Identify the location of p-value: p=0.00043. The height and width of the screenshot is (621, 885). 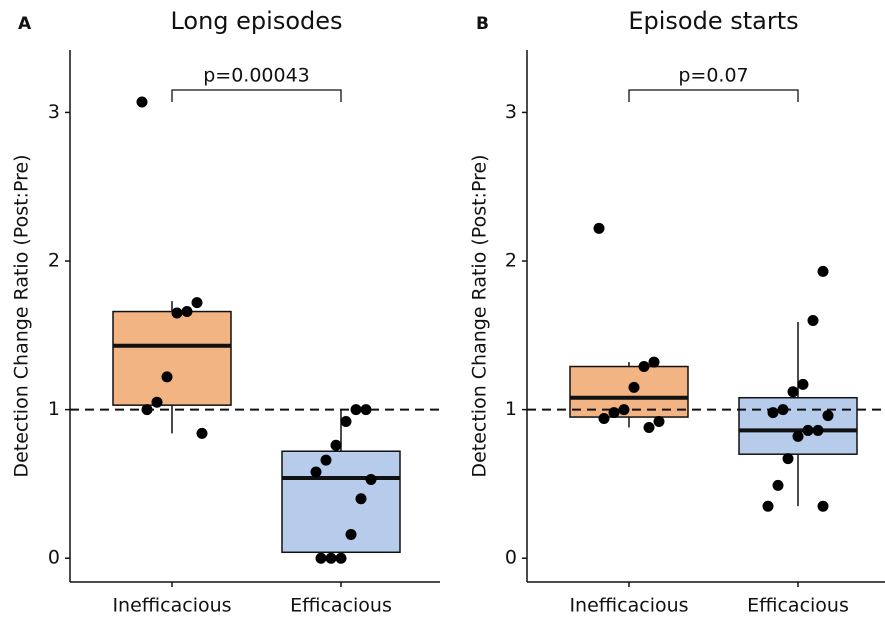
(256, 76).